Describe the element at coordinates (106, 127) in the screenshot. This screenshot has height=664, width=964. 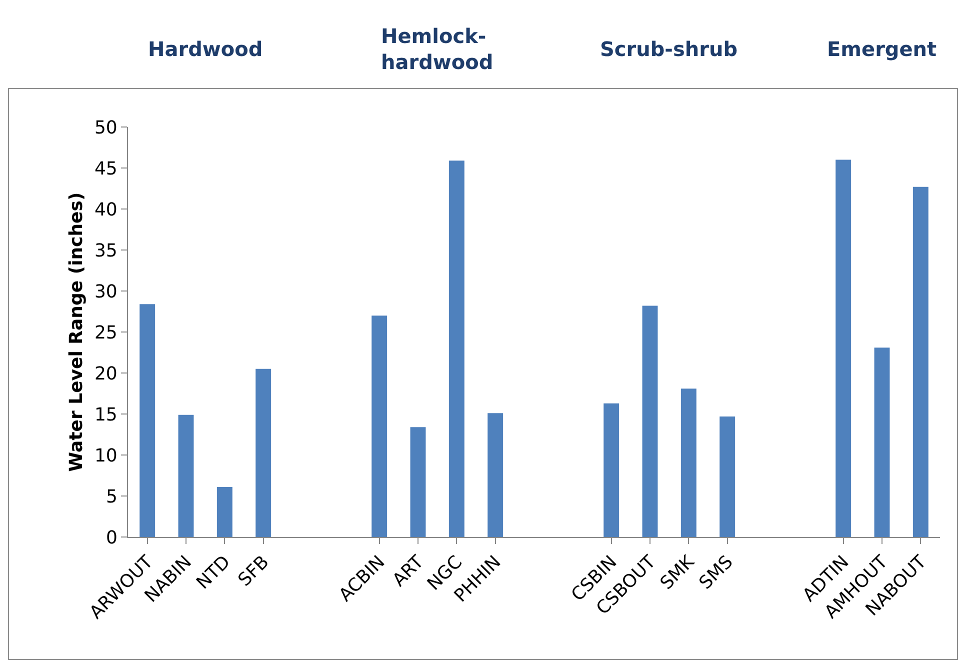
I see `y-tick-label: 50` at that location.